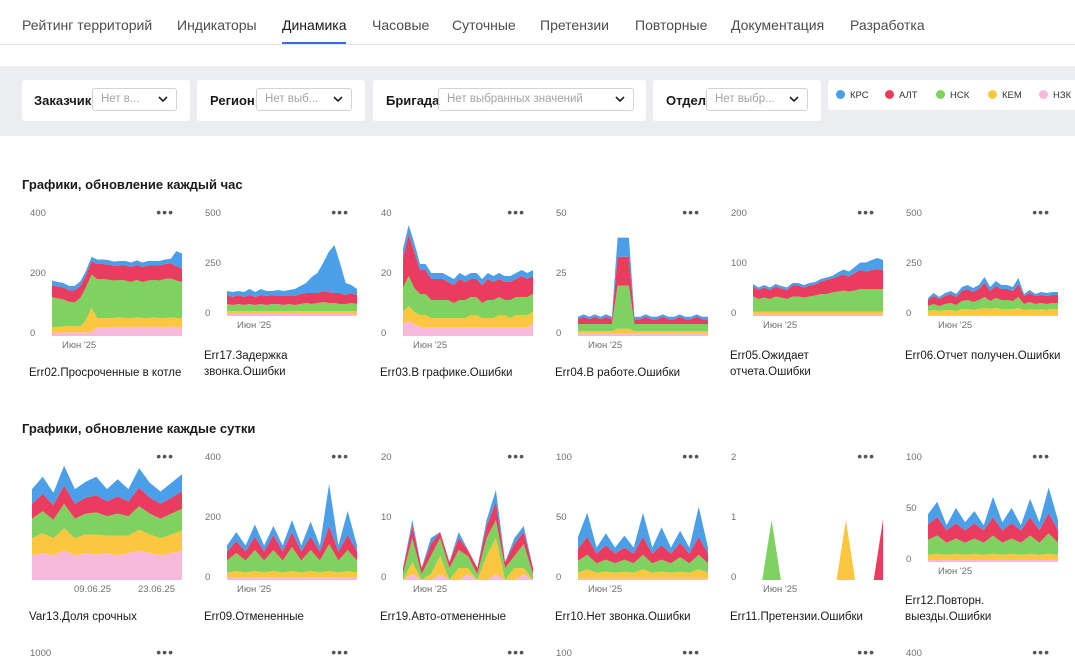  I want to click on chart-caption: Err03.В графике.Ошибки, so click(446, 373).